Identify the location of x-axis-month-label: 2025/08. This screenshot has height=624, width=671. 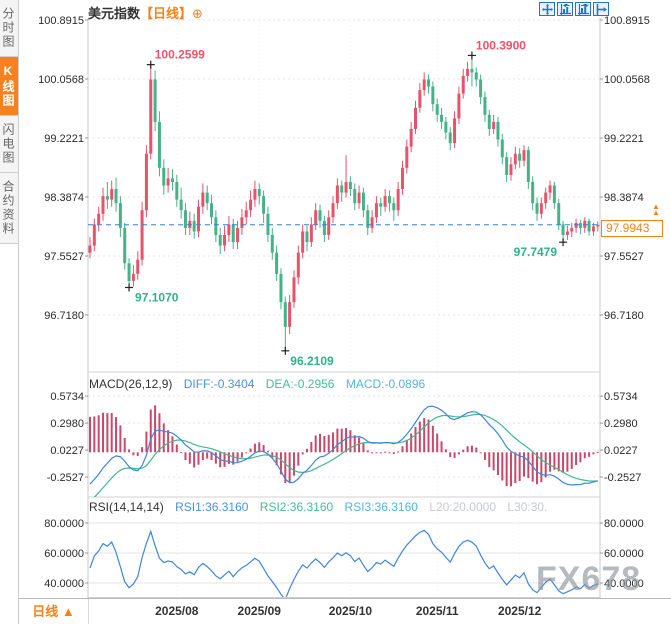
(177, 611).